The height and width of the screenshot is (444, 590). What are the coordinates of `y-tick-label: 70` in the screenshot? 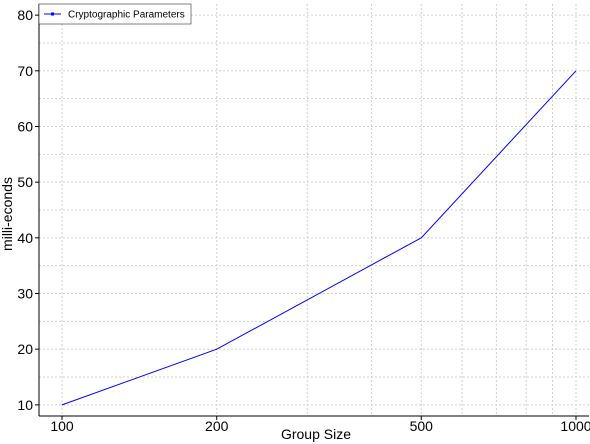 It's located at (25, 71).